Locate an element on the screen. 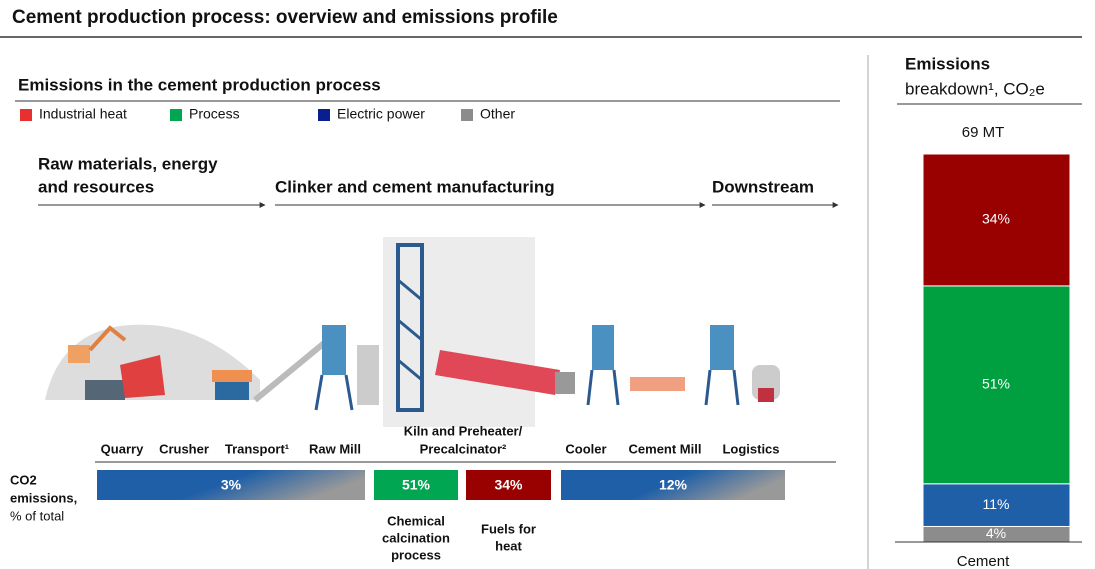 The height and width of the screenshot is (569, 1095). stage-label: Raw materials, energy is located at coordinates (128, 163).